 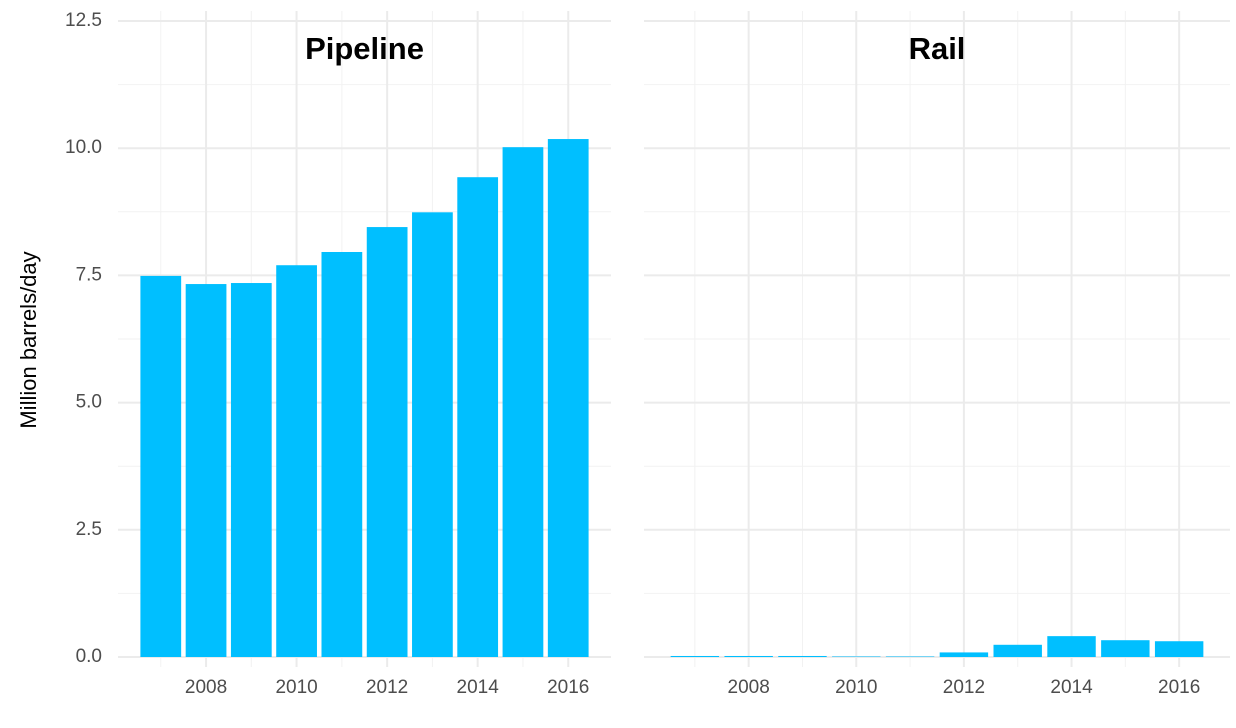 I want to click on y-tick-label: 0.0, so click(x=89, y=656).